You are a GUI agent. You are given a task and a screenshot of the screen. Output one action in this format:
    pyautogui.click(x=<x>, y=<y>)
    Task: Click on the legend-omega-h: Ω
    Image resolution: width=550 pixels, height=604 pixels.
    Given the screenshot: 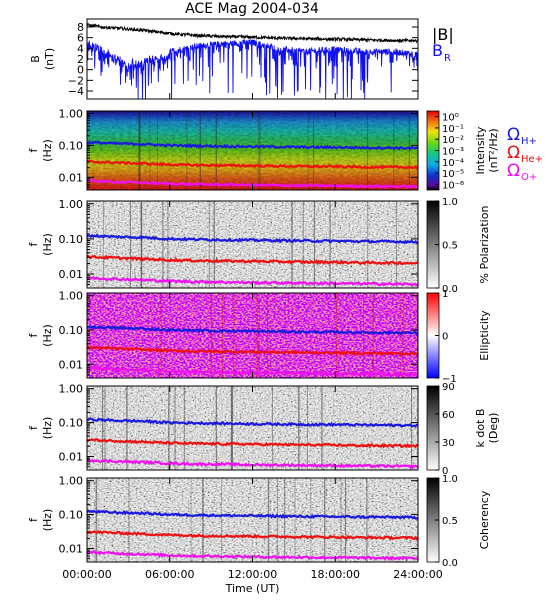 What is the action you would take?
    pyautogui.click(x=513, y=135)
    